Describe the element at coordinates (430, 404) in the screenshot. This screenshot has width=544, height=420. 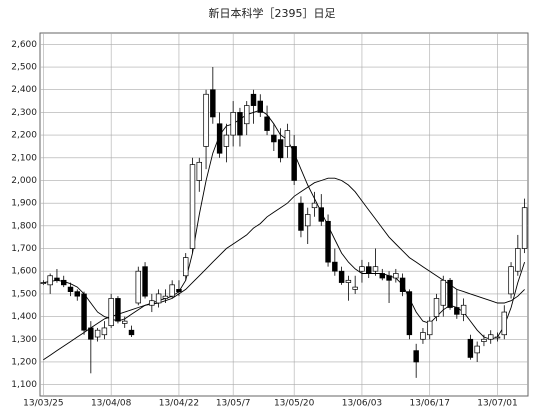
I see `x-tick-label: 13/06/17` at that location.